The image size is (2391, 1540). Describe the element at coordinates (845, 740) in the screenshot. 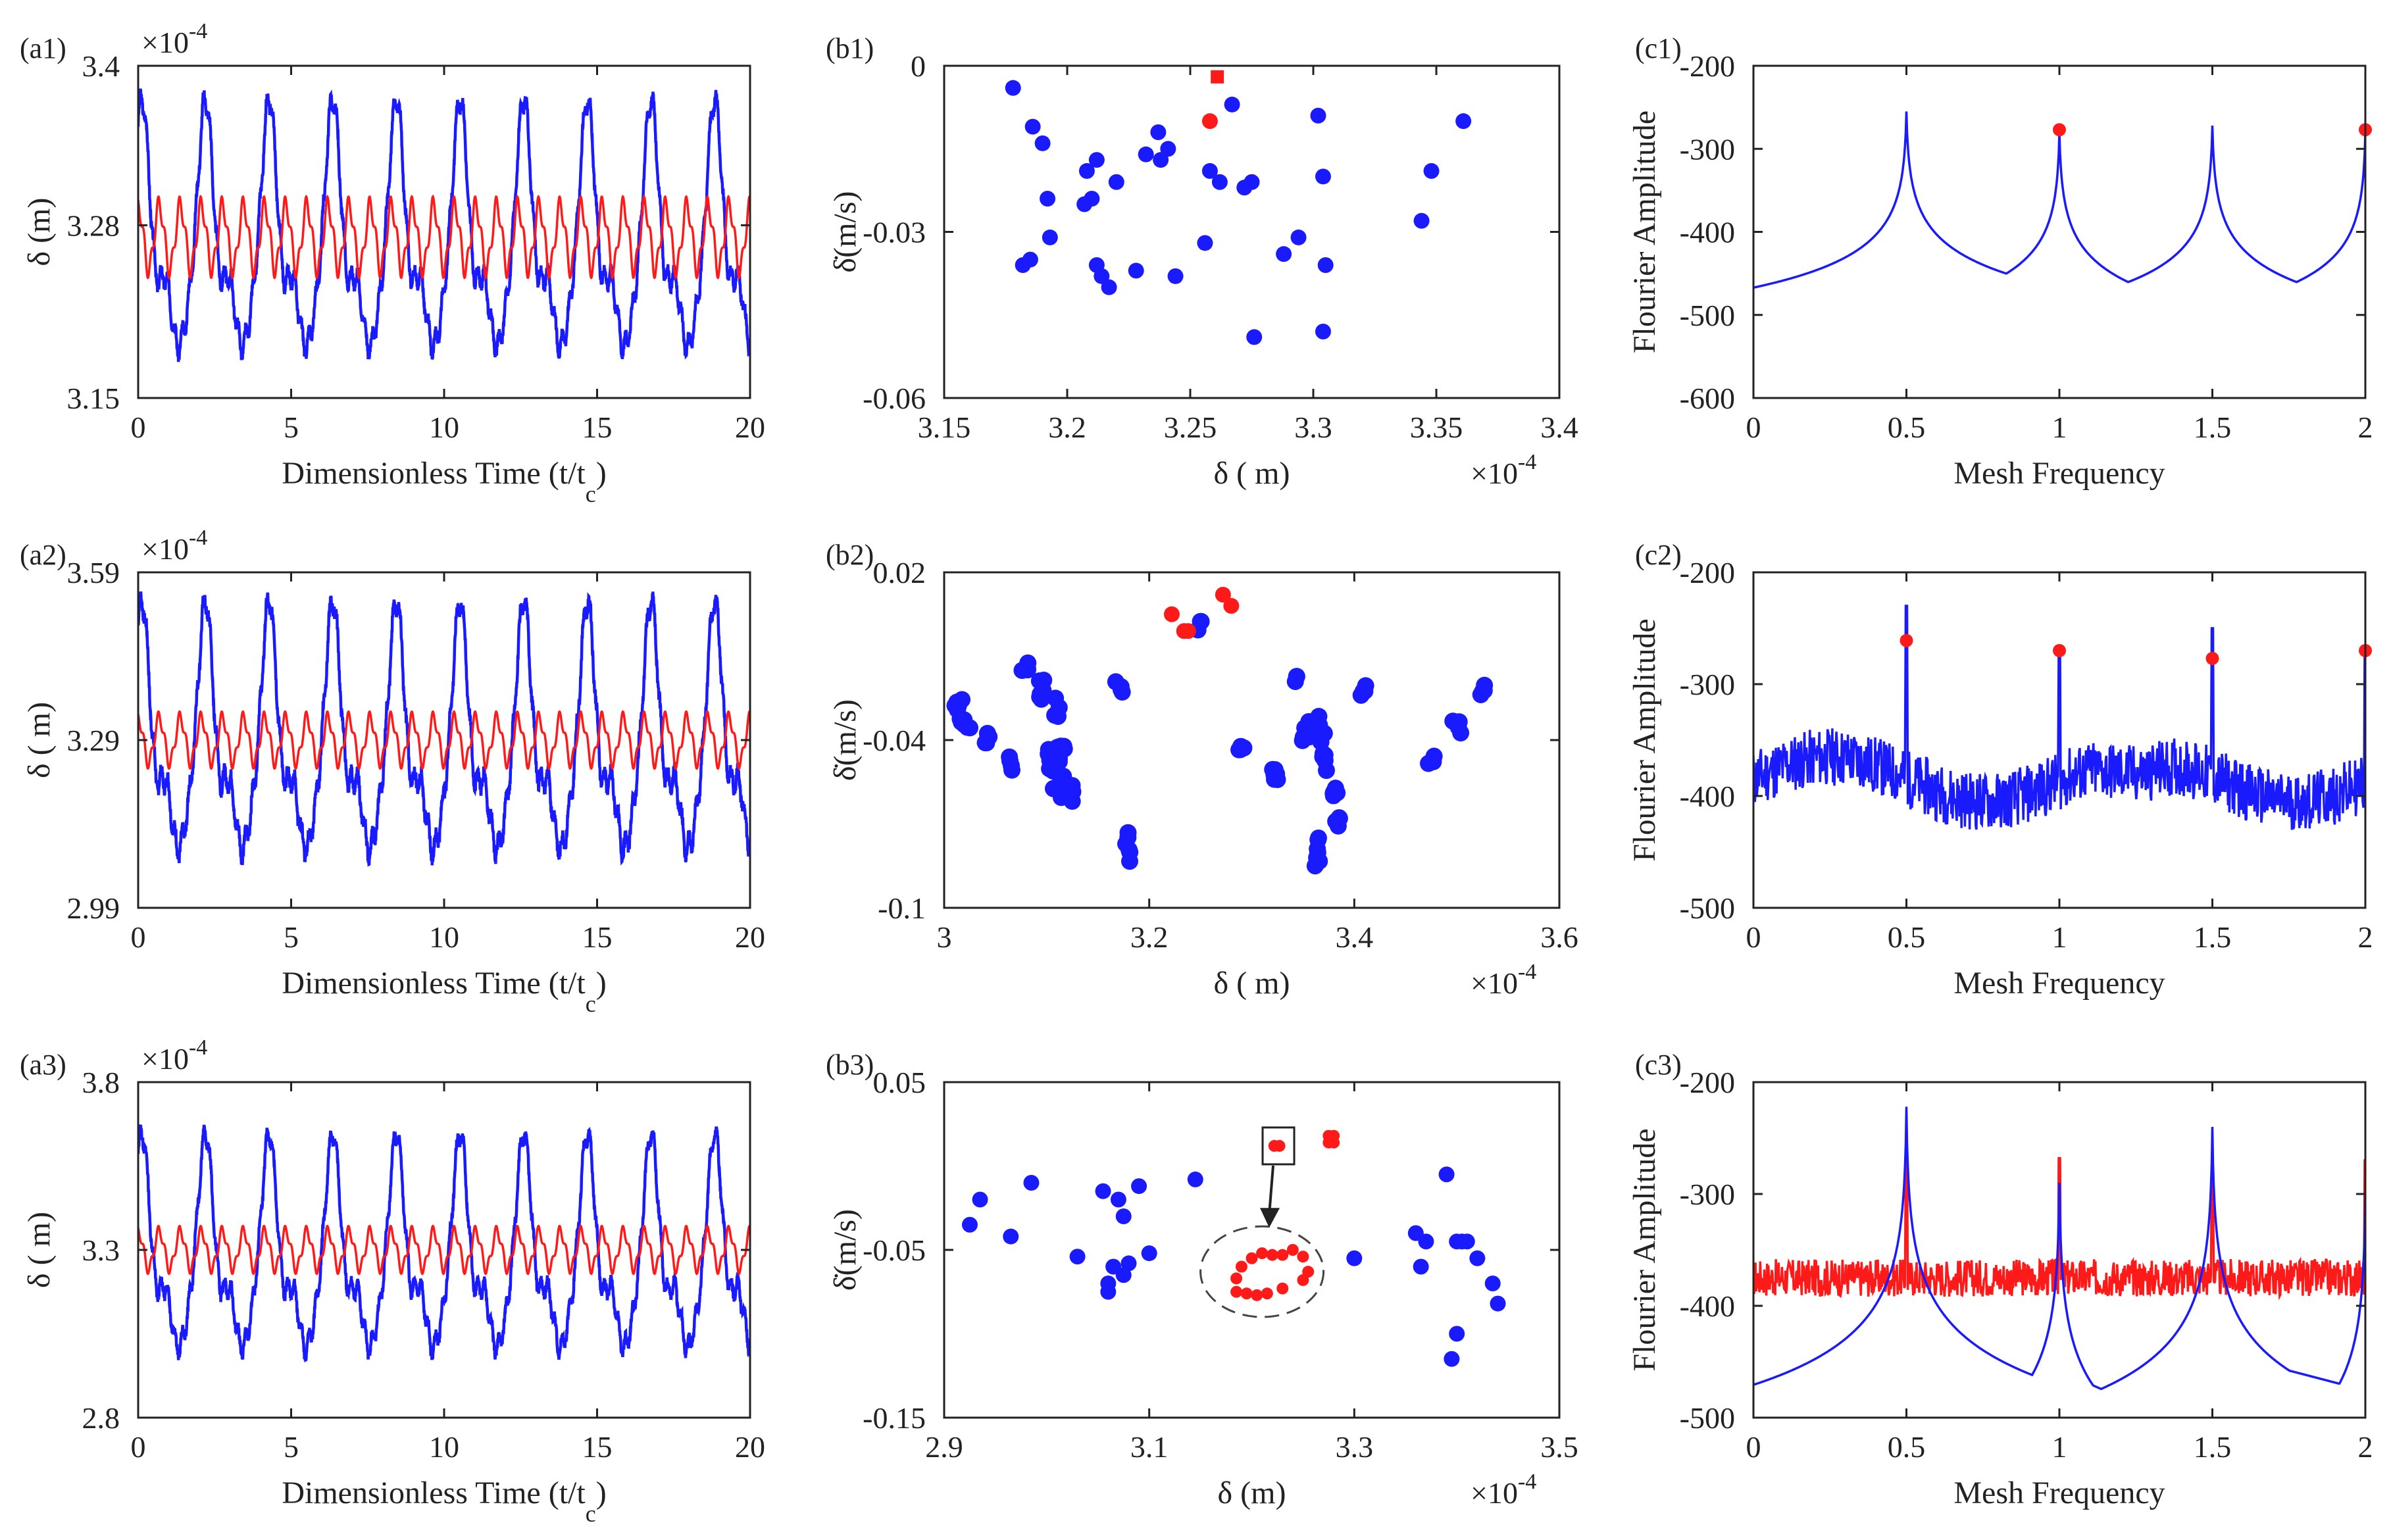

I see `y-axis-label: δ̇(m/s)` at that location.